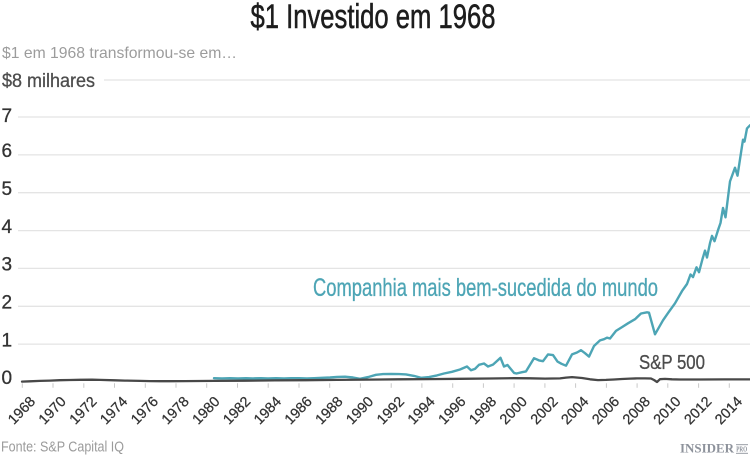 The height and width of the screenshot is (458, 750). Describe the element at coordinates (7, 151) in the screenshot. I see `svg-text: 6` at that location.